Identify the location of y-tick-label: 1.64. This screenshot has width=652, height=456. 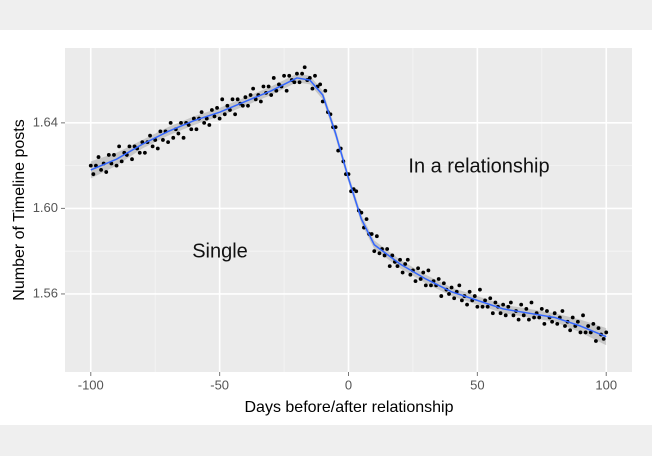
(45, 121).